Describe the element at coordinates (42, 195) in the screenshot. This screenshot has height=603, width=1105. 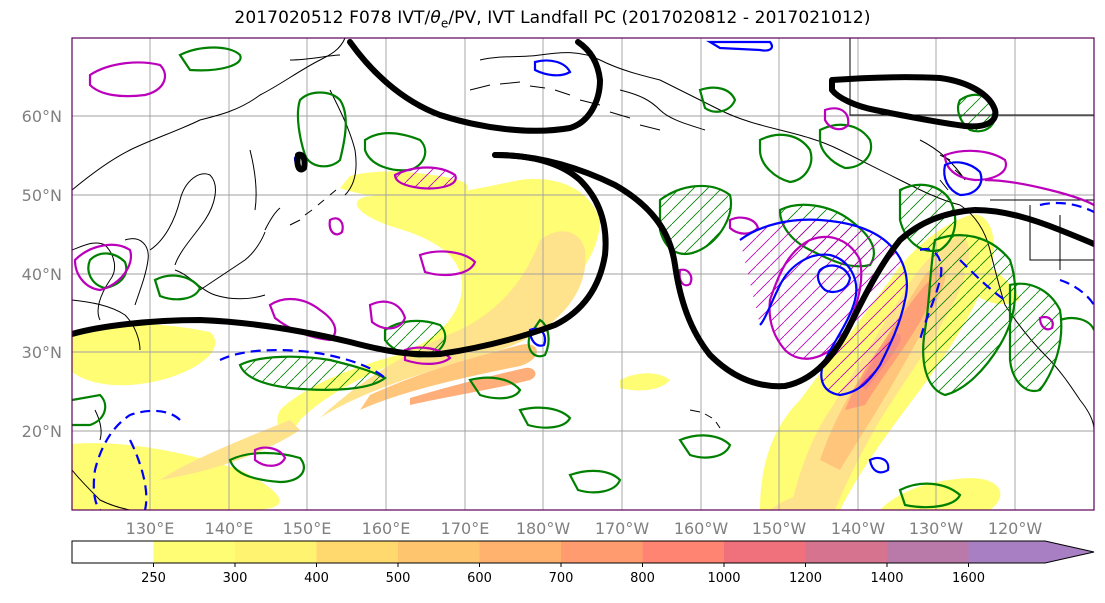
I see `lat-label-50n: 50°N` at that location.